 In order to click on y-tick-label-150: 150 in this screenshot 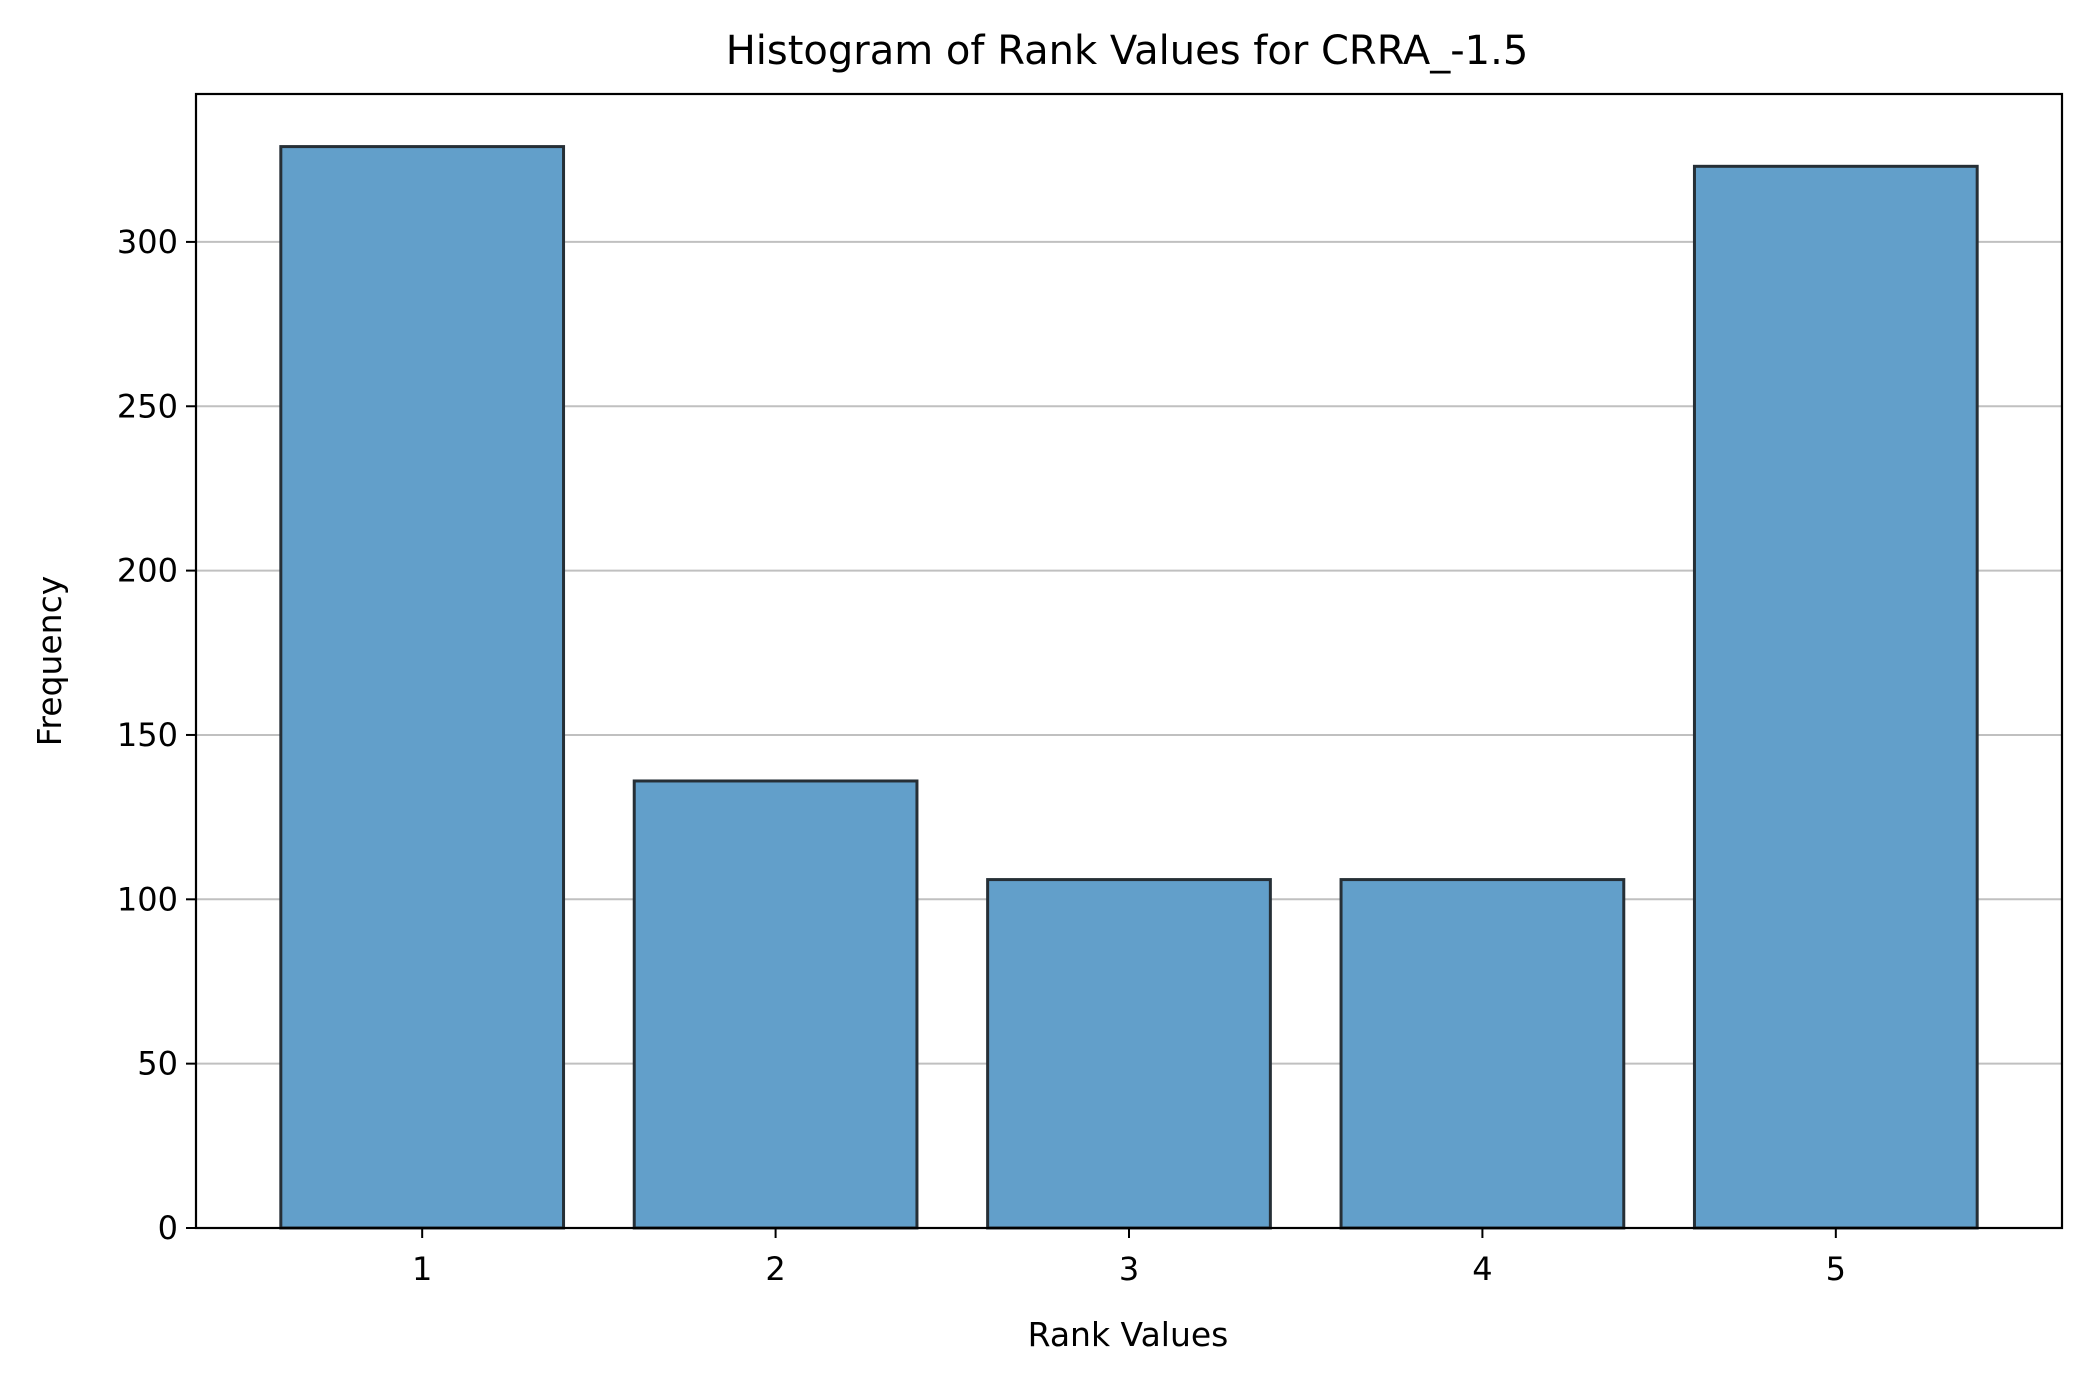, I will do `click(147, 735)`.